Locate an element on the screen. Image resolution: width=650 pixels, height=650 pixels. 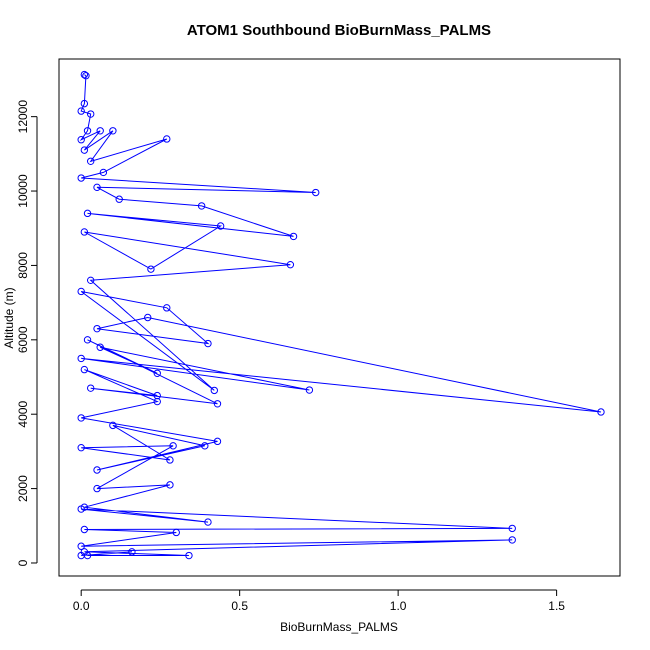
chart-title: ATOM1 Southbound BioBurnMass_PALMS is located at coordinates (339, 30).